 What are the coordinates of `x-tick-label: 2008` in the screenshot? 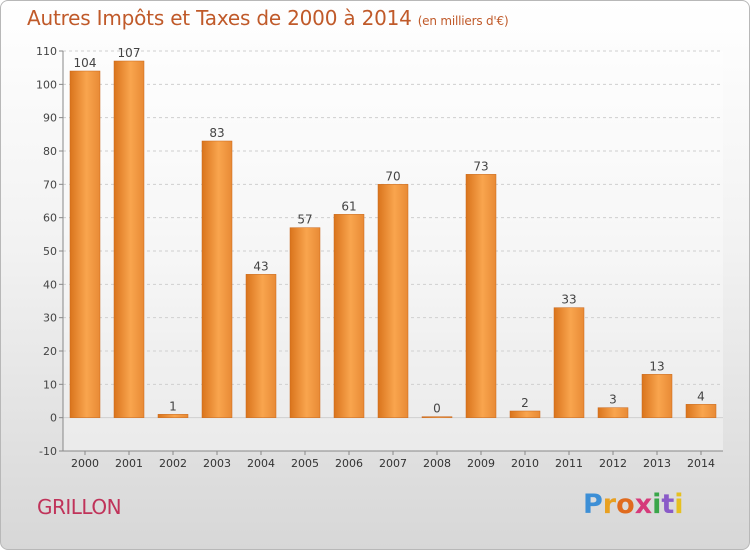 It's located at (437, 463).